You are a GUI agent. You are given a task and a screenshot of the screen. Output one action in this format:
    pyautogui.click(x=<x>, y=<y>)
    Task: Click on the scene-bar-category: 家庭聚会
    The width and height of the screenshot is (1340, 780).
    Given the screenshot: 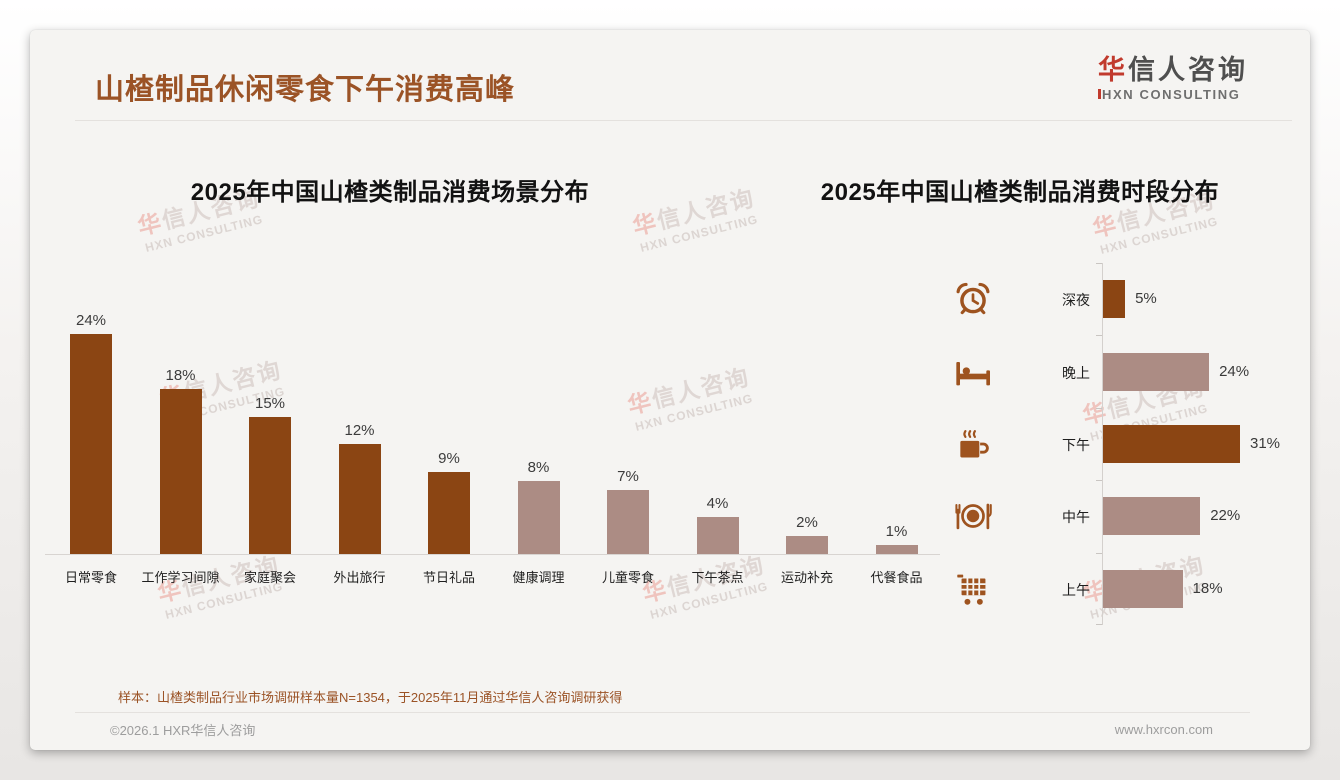 What is the action you would take?
    pyautogui.click(x=270, y=577)
    